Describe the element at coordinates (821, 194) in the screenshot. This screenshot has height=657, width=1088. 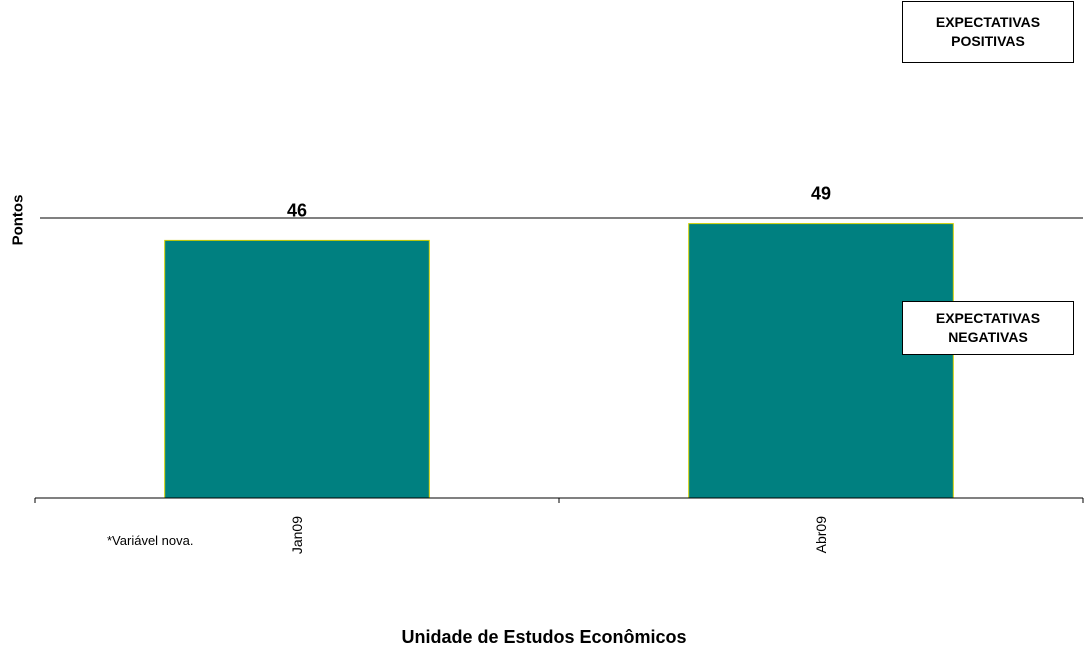
I see `data-label-Abr09: 49` at that location.